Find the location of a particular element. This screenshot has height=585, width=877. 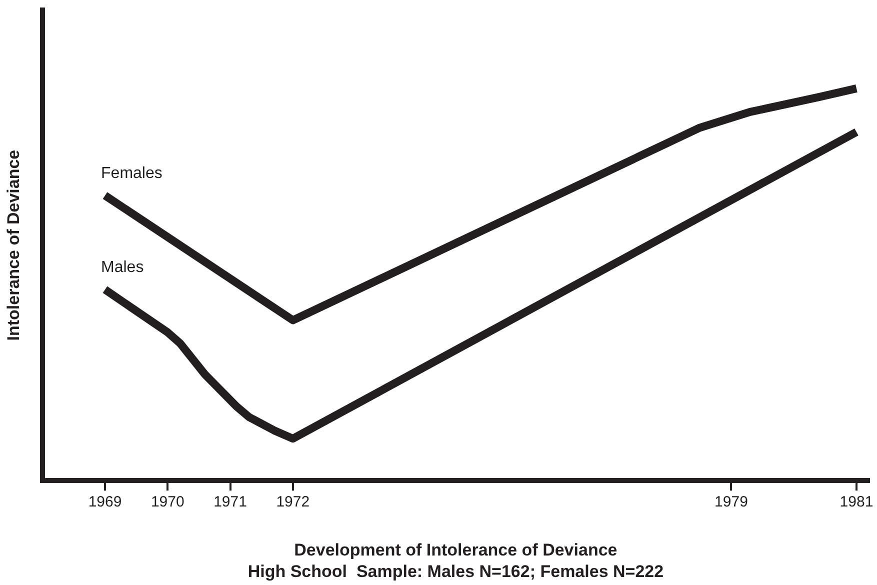

y-axis-title: Intolerance of Deviance is located at coordinates (13, 245).